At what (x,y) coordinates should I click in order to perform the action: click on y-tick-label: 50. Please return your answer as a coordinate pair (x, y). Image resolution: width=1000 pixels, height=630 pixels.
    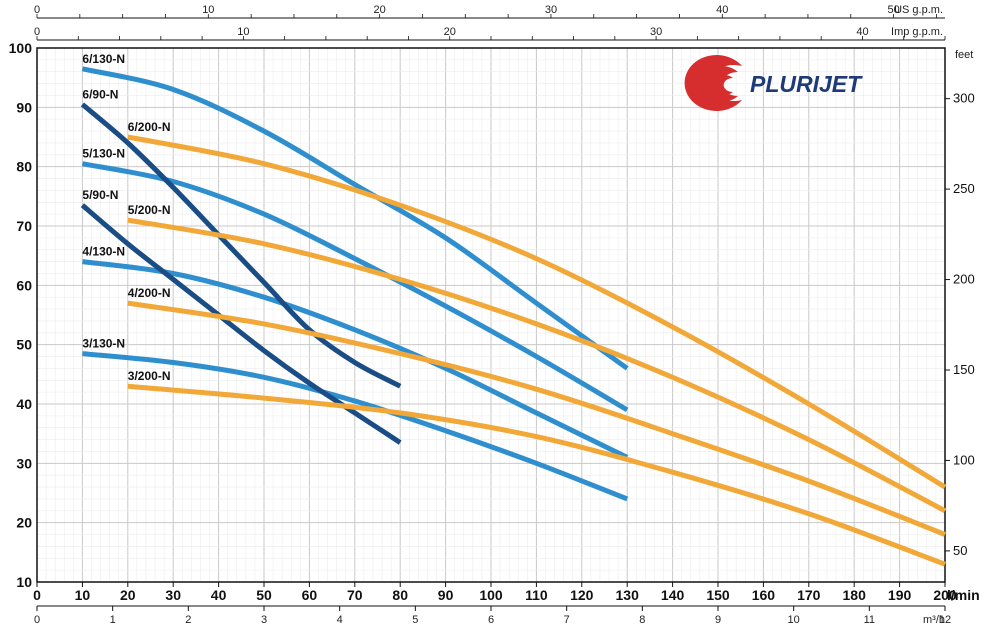
    Looking at the image, I should click on (24, 345).